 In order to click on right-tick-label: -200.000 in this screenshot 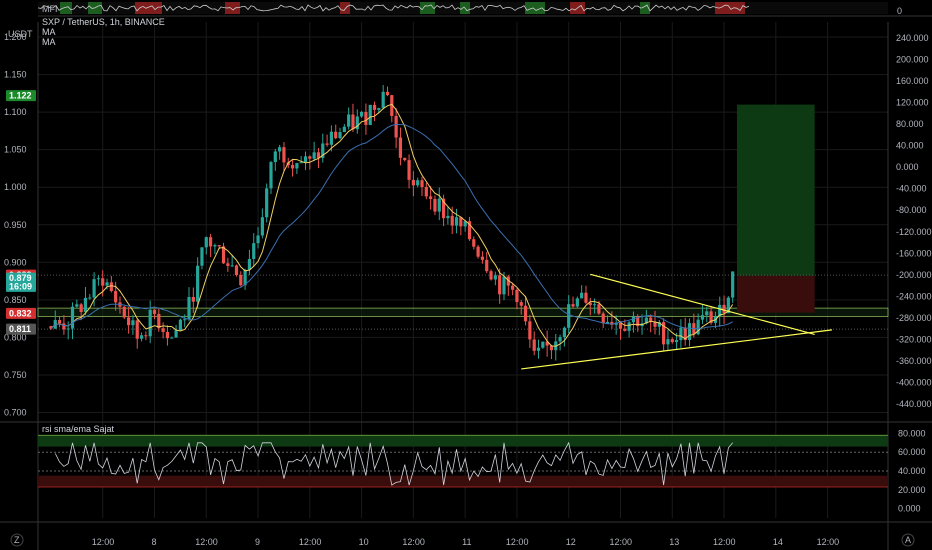, I will do `click(914, 275)`.